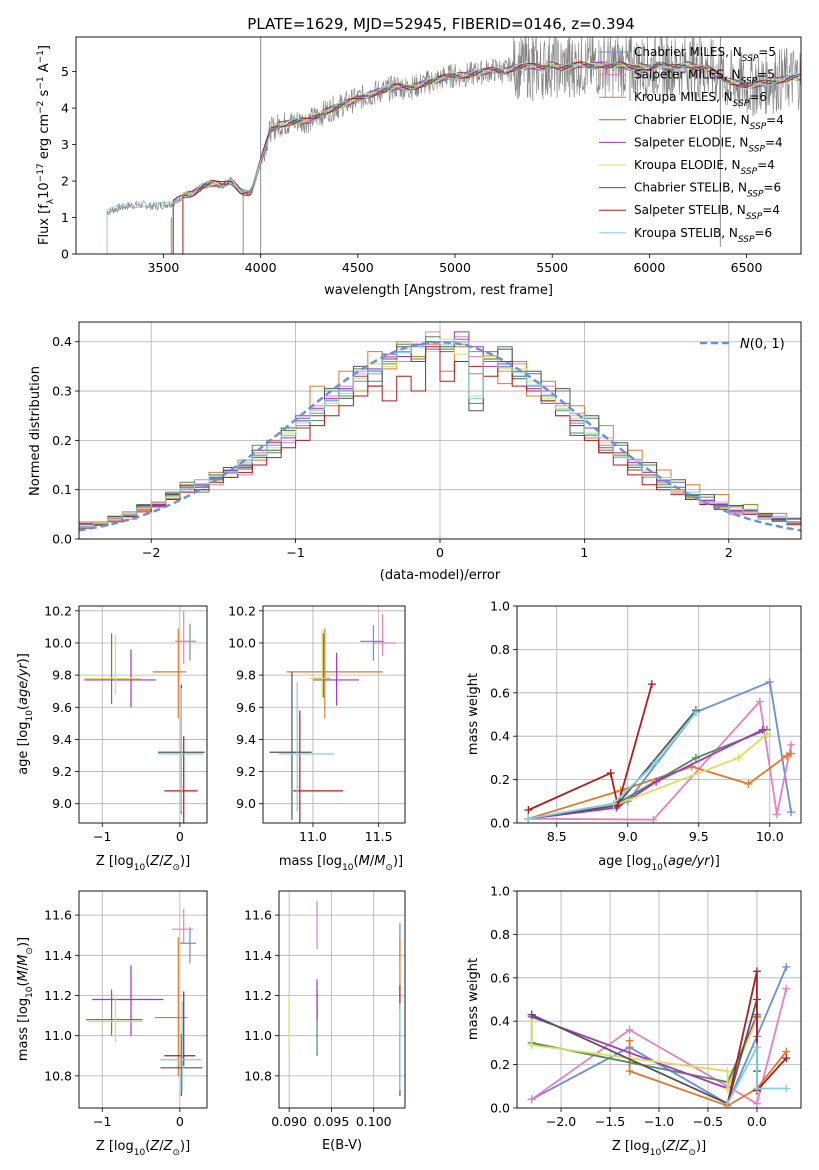 This screenshot has height=1170, width=819. I want to click on x-tick-label: 5000, so click(455, 267).